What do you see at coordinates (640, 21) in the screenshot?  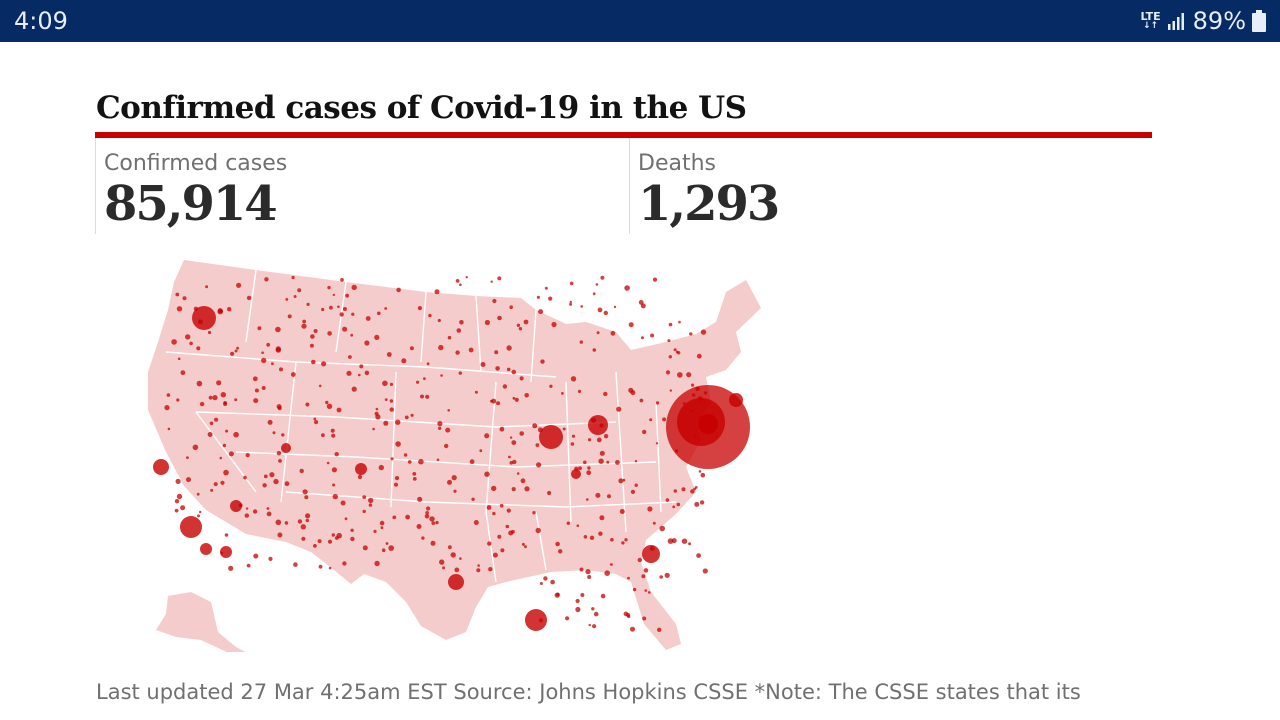 I see `status-bar: 4:09 LTE ↓↑ 89%` at bounding box center [640, 21].